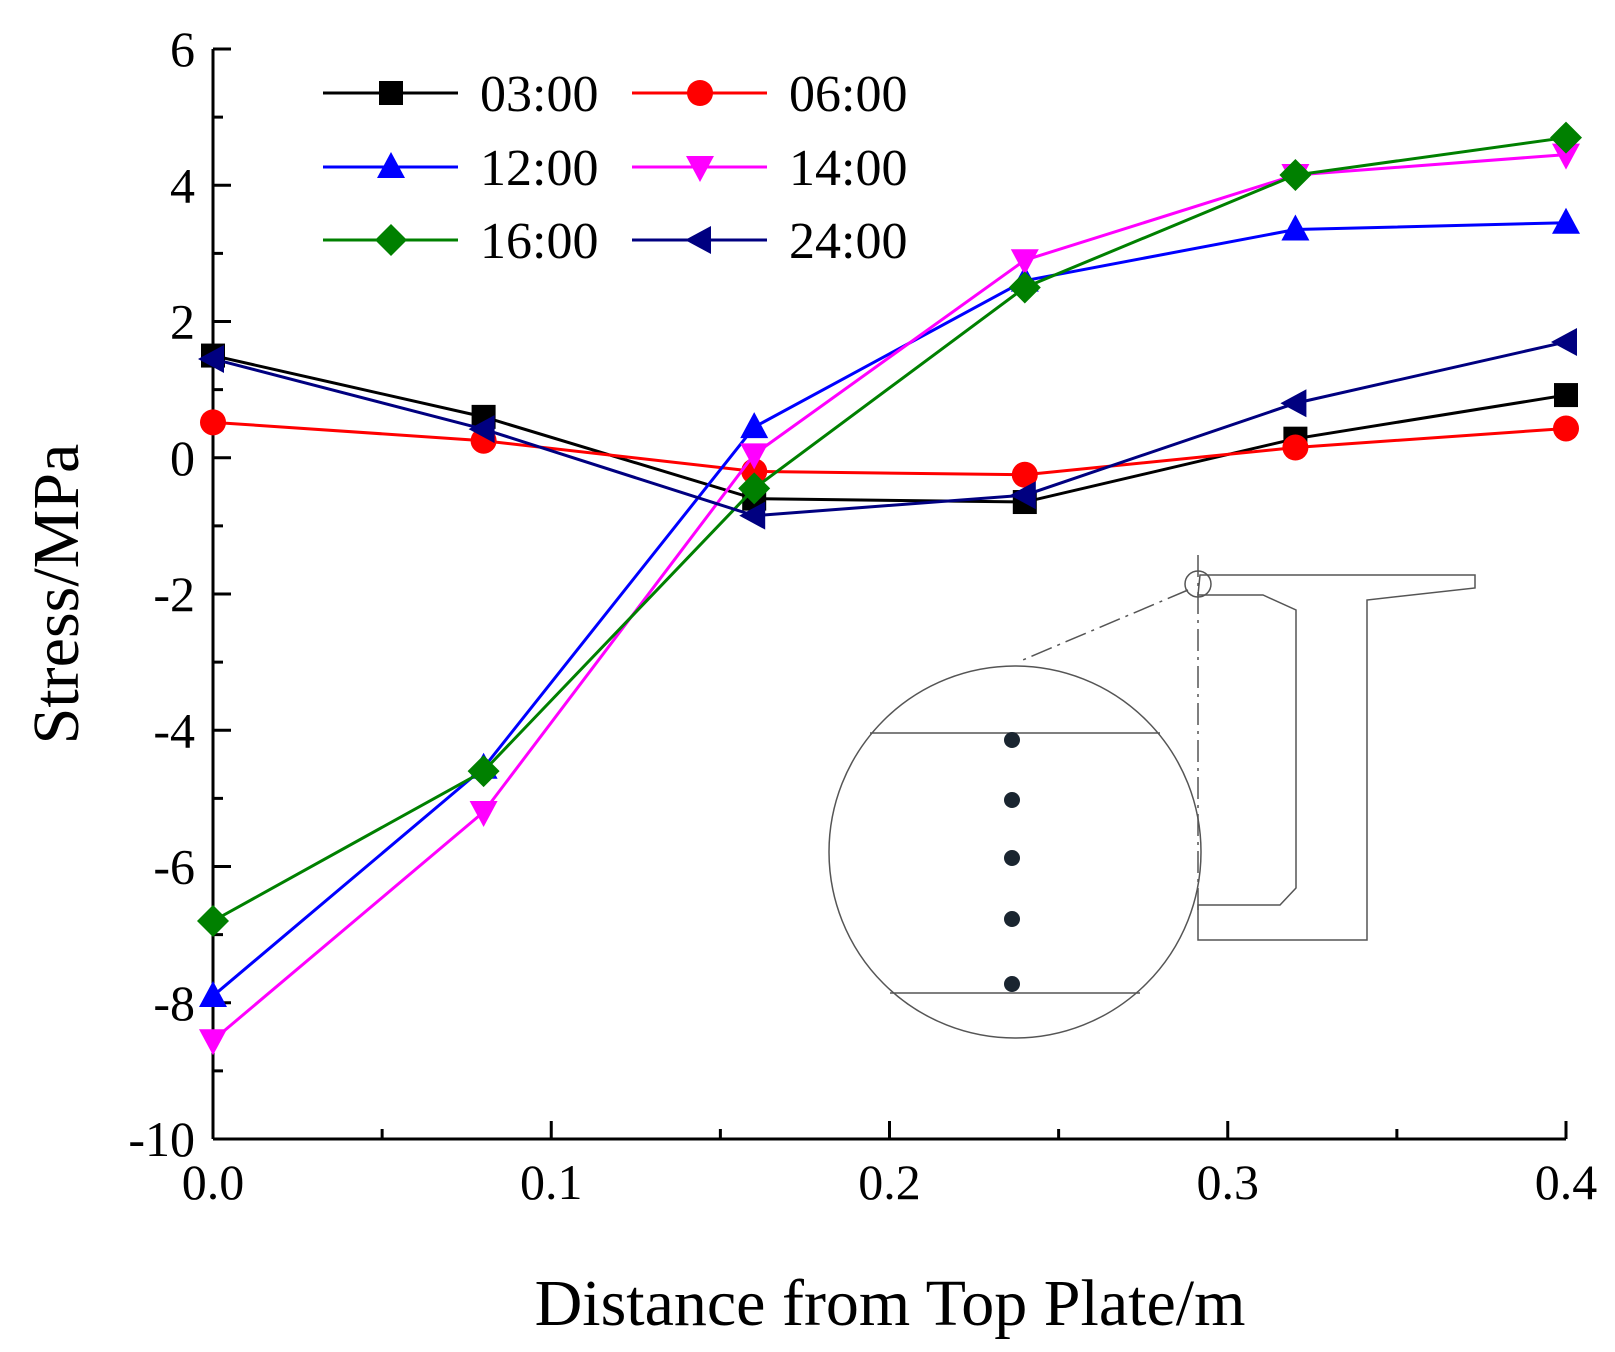 The image size is (1615, 1352). What do you see at coordinates (1336, 757) in the screenshot?
I see `girder-outline` at bounding box center [1336, 757].